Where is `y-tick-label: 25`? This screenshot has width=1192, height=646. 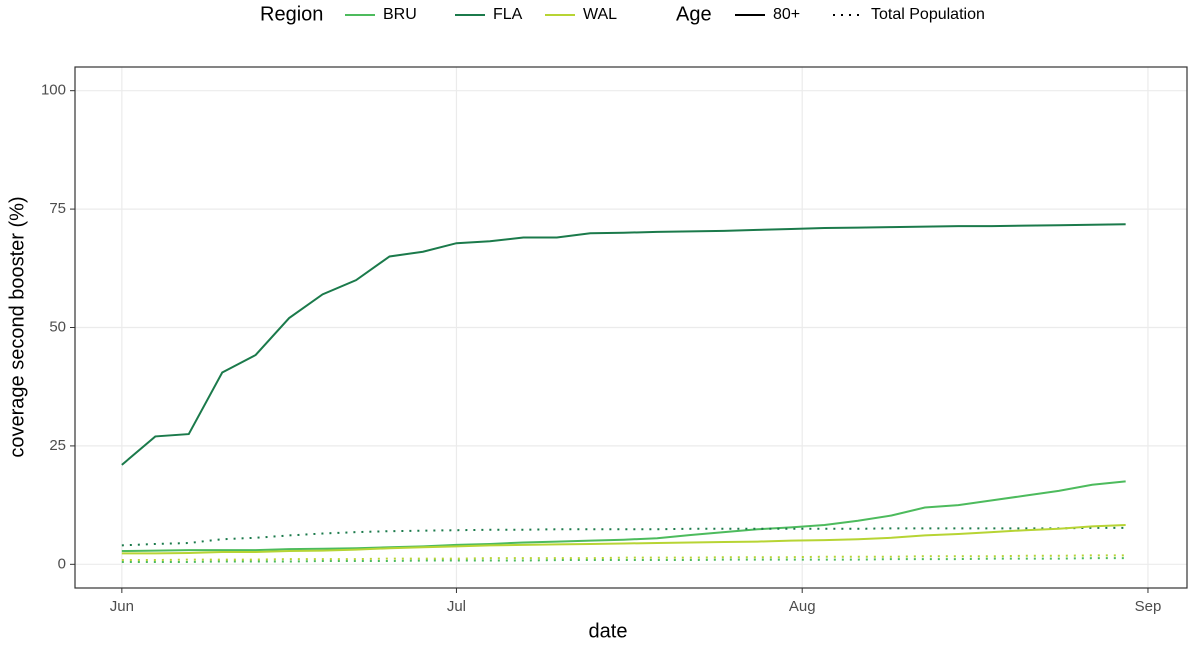 y-tick-label: 25 is located at coordinates (57, 445).